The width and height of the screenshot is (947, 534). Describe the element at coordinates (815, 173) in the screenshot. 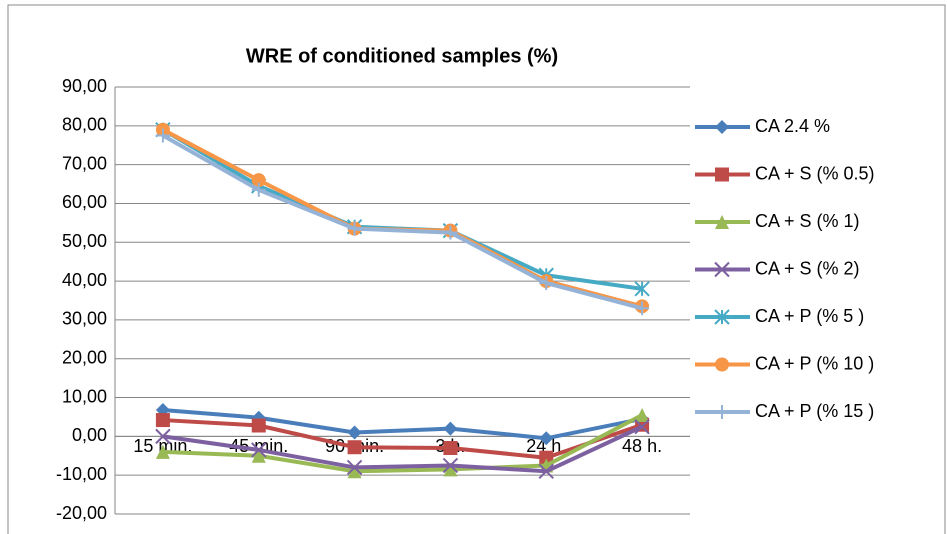

I see `legend-label: CA + S (% 0.5)` at that location.